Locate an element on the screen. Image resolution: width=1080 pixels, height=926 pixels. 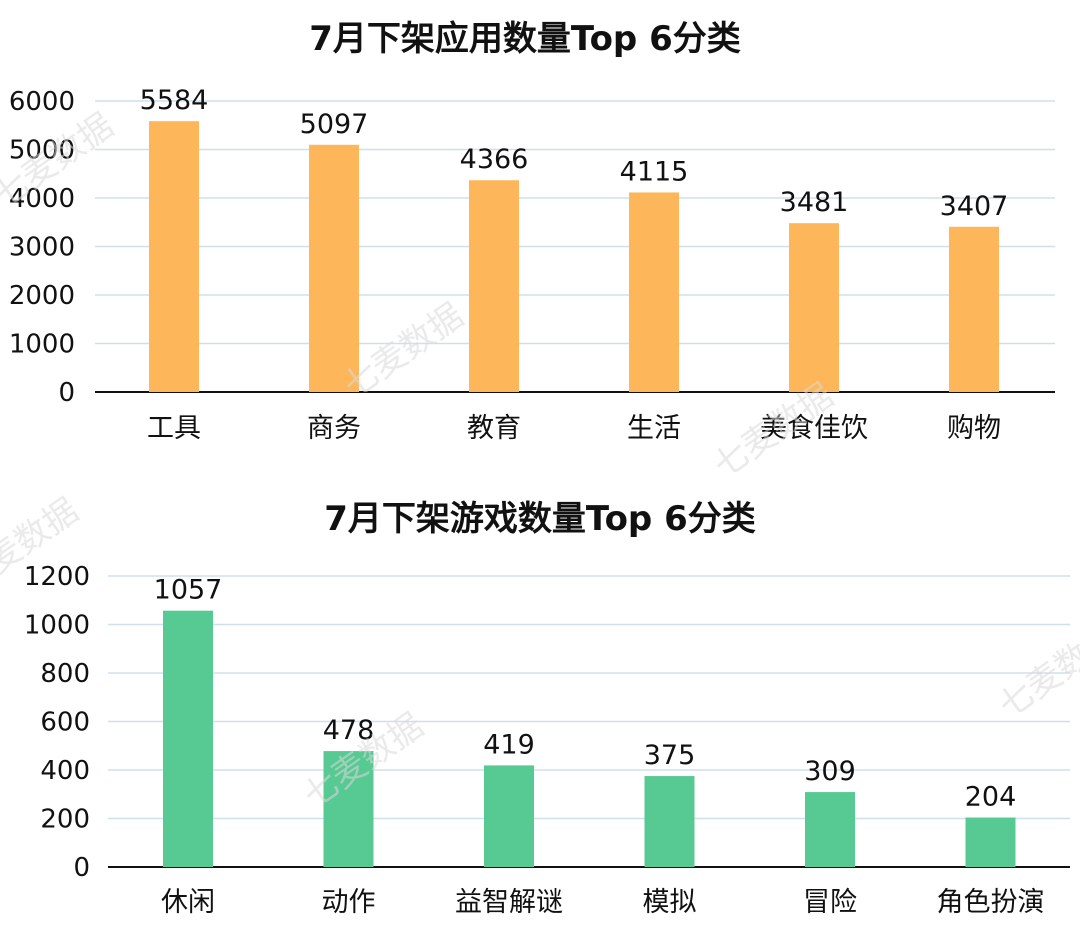
chart2-category-label: 角色扮演 is located at coordinates (991, 902).